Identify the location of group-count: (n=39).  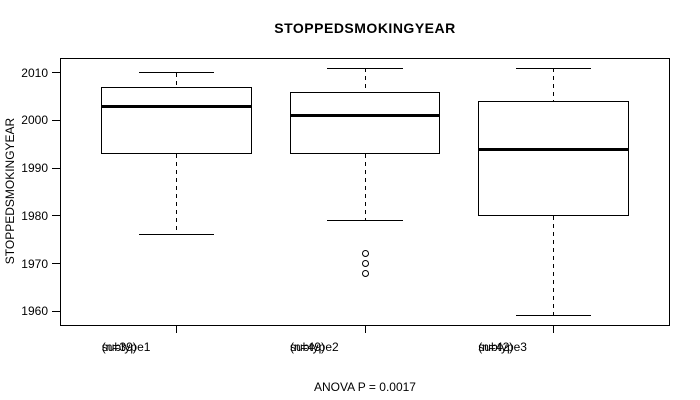
(119, 347).